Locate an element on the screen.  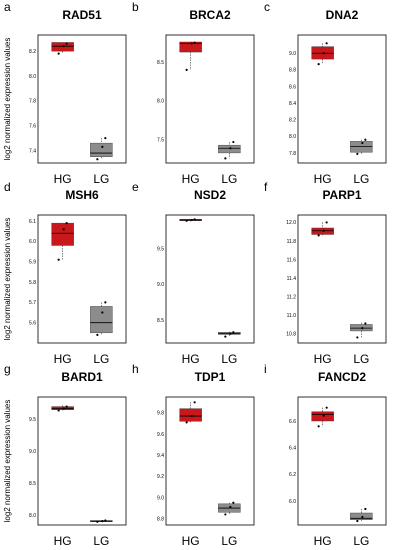
chart-panel-h: h TDP1 9.8 9.6 9.4 9.2 9.0 8.8 HG LG is located at coordinates (193, 455).